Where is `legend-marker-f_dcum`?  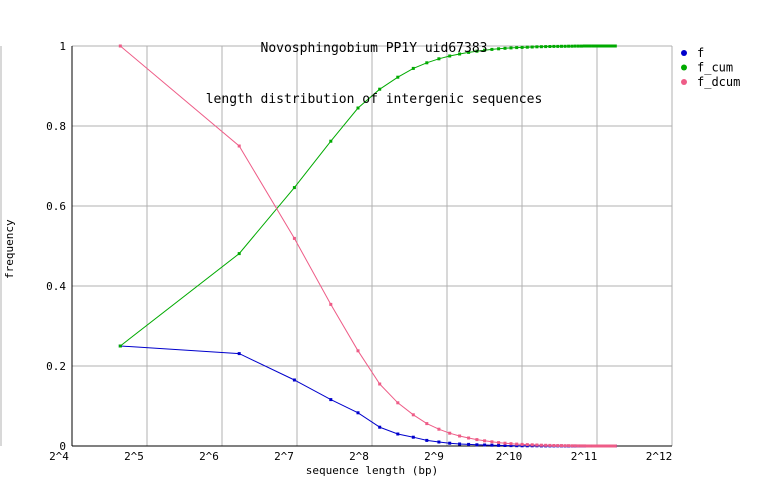 legend-marker-f_dcum is located at coordinates (684, 82).